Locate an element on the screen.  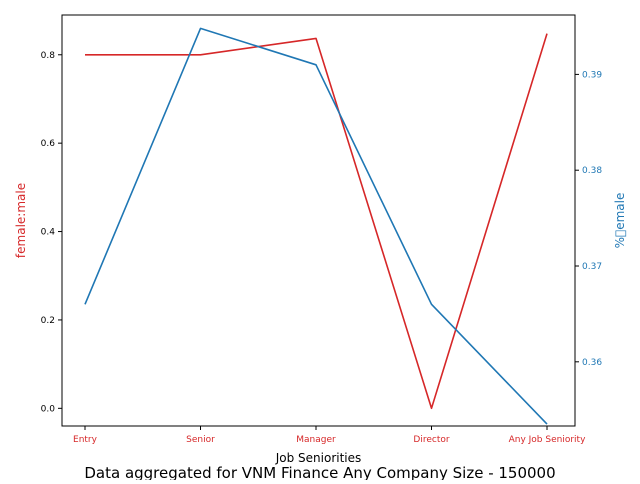
x-tick-label: Director is located at coordinates (431, 440).